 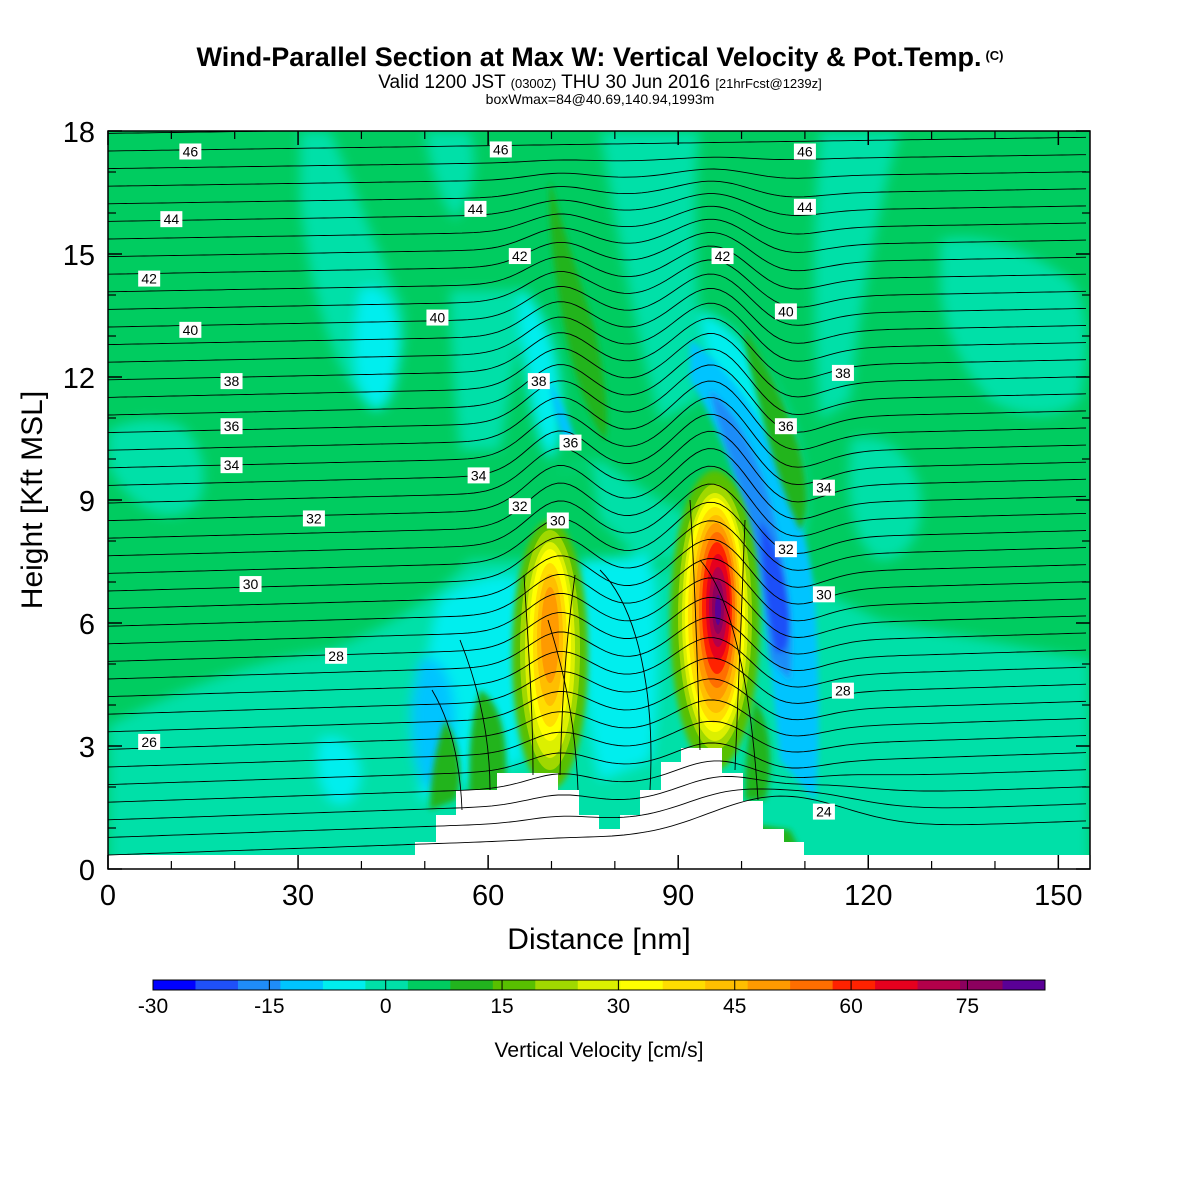 What do you see at coordinates (488, 896) in the screenshot?
I see `x-tick-label: 60` at bounding box center [488, 896].